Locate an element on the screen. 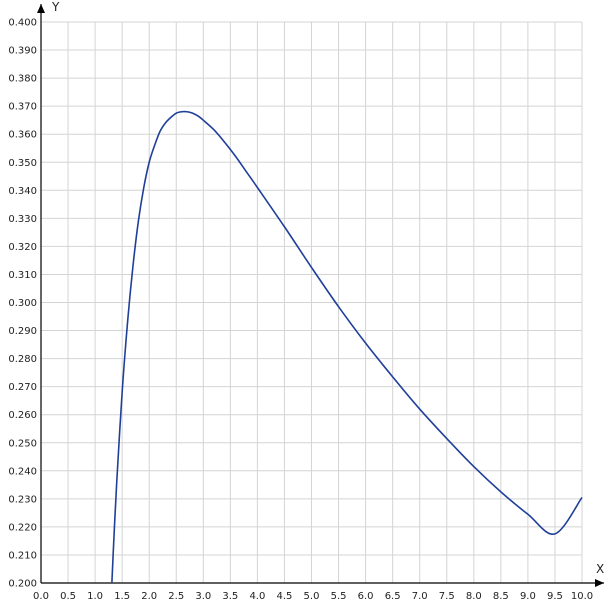 This screenshot has width=612, height=609. x-tick-label: 1.5 is located at coordinates (122, 596).